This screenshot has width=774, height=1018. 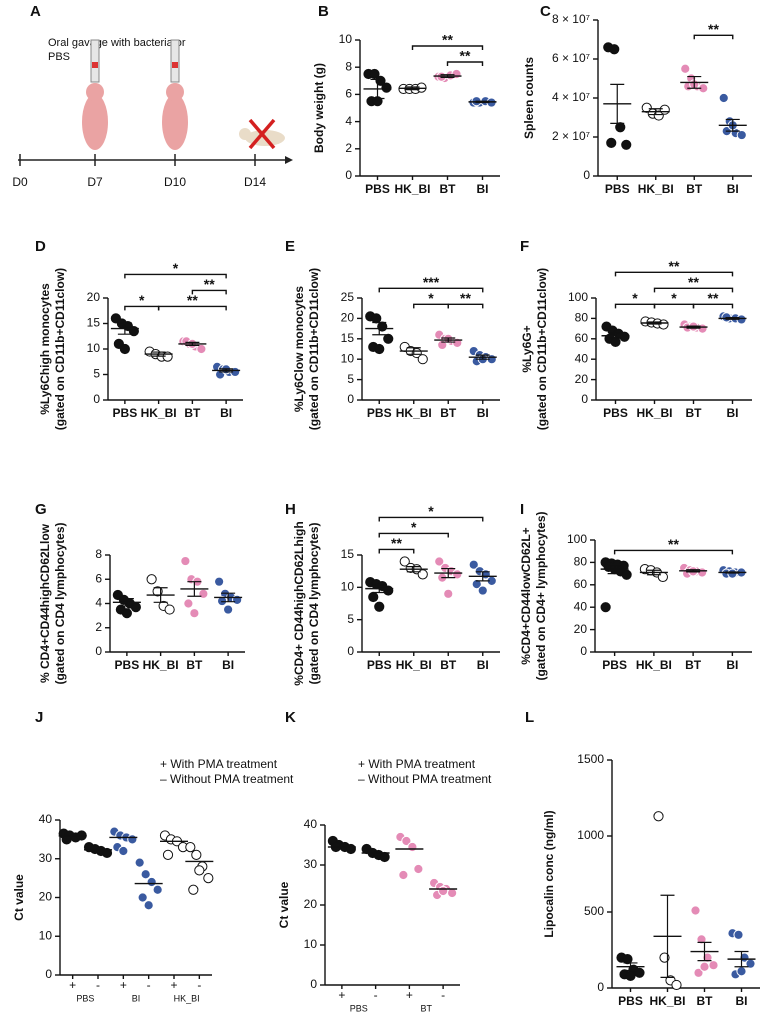 What do you see at coordinates (571, 97) in the screenshot?
I see `y-tick-label: 4 × 10⁷` at bounding box center [571, 97].